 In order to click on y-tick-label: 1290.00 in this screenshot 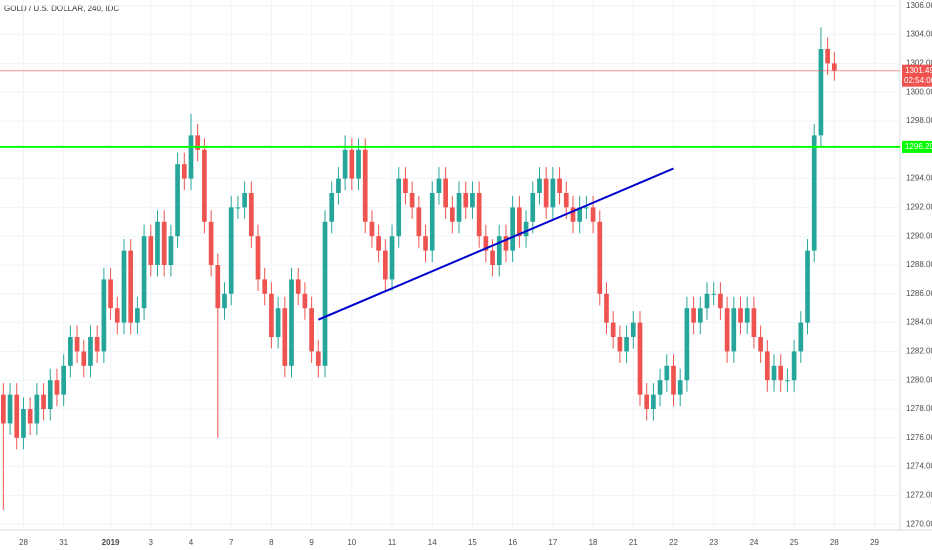, I will do `click(919, 235)`.